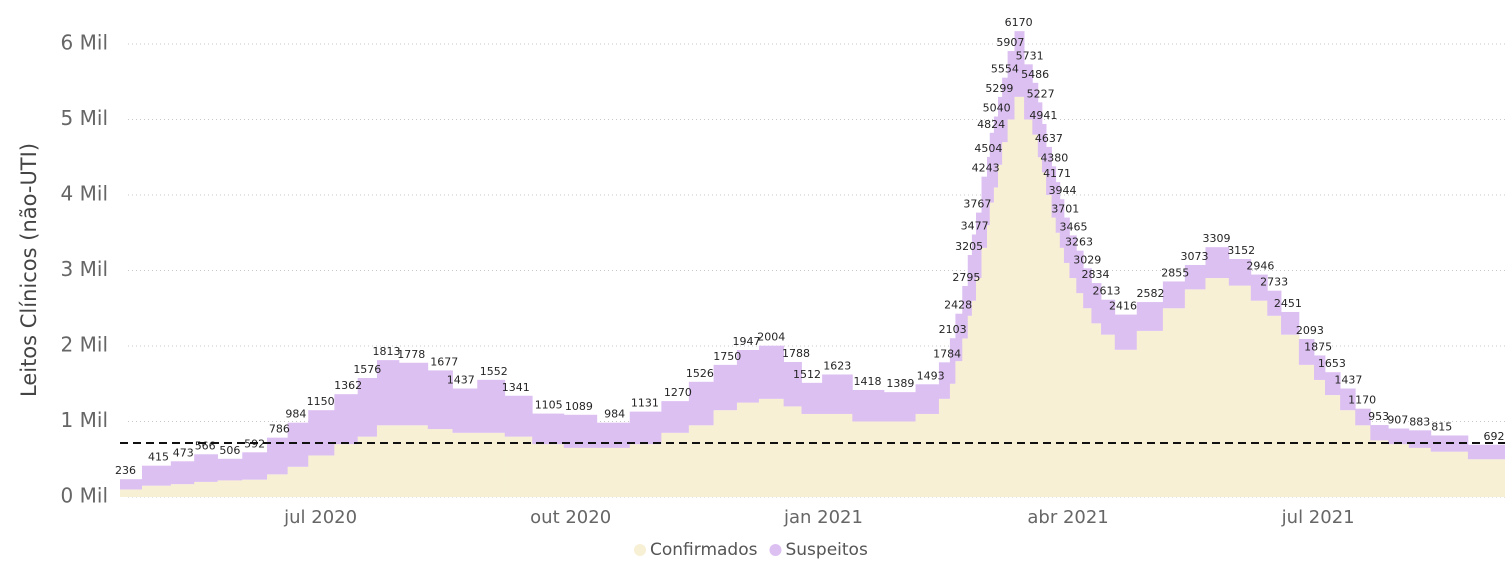 This screenshot has width=1505, height=565. What do you see at coordinates (1419, 421) in the screenshot?
I see `data-label: 883` at bounding box center [1419, 421].